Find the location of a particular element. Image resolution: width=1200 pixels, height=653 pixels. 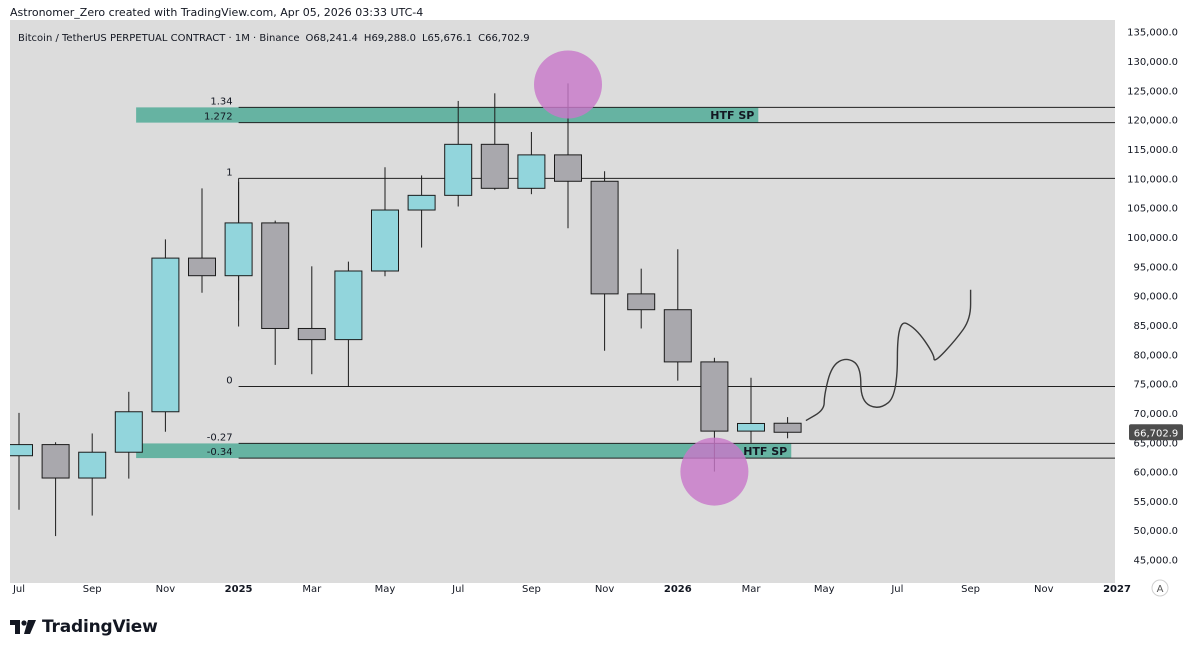

y-tick-label: 80,000.0 is located at coordinates (1155, 355).